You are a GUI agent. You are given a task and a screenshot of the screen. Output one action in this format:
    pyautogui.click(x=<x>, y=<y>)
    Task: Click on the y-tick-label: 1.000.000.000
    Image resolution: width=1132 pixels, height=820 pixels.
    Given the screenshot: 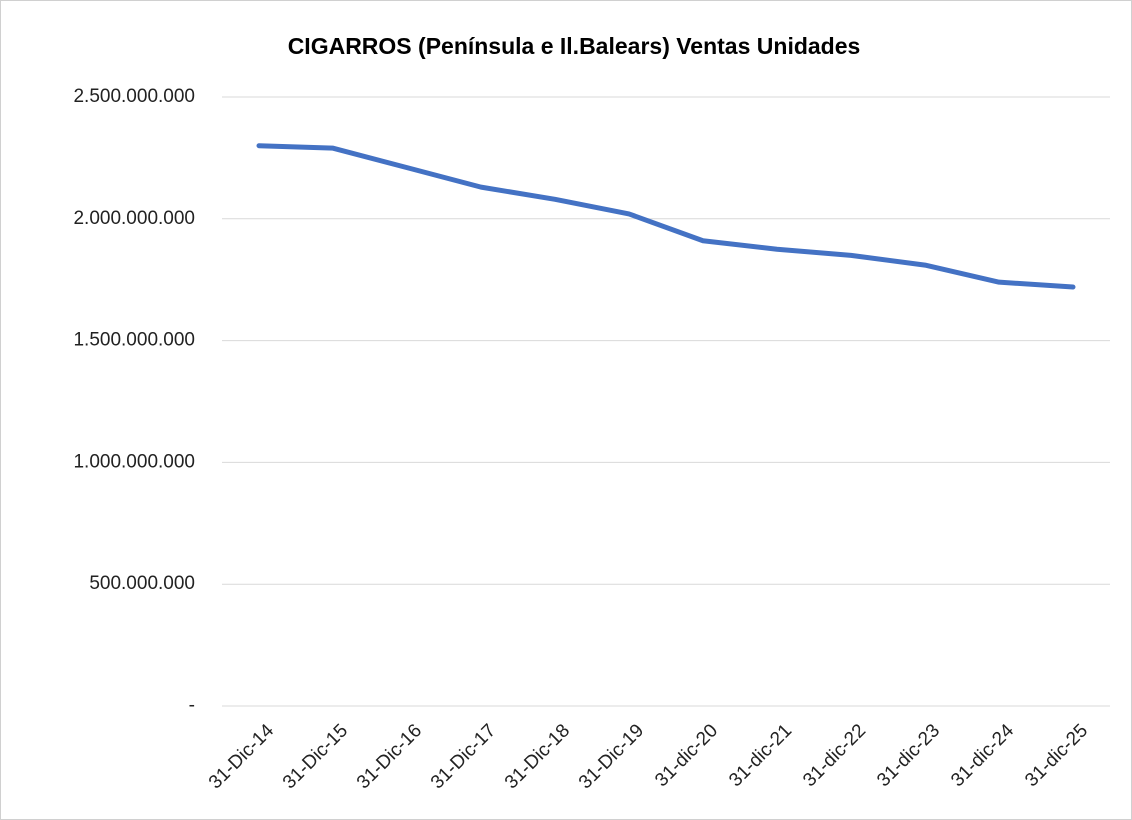 What is the action you would take?
    pyautogui.click(x=134, y=461)
    